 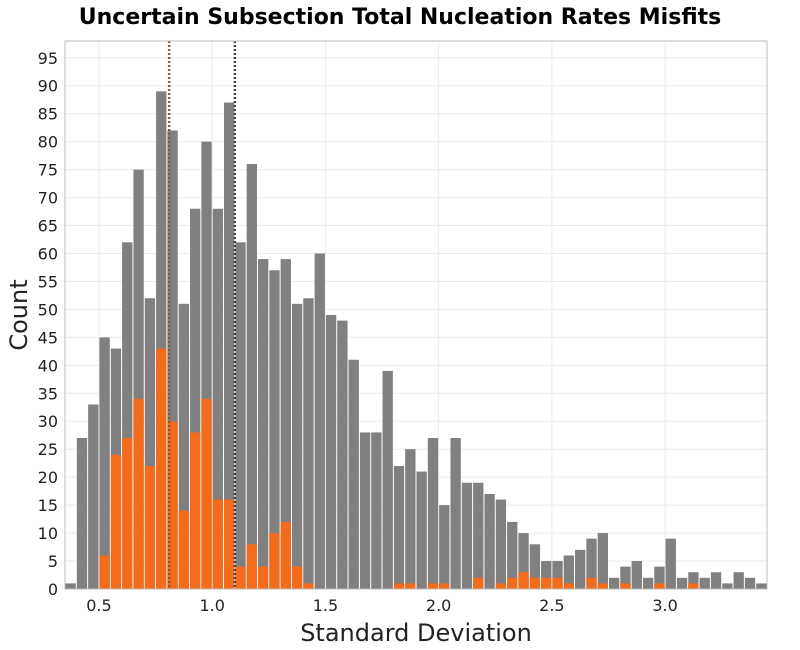 I want to click on x-tick-label: 3.0, so click(x=664, y=605).